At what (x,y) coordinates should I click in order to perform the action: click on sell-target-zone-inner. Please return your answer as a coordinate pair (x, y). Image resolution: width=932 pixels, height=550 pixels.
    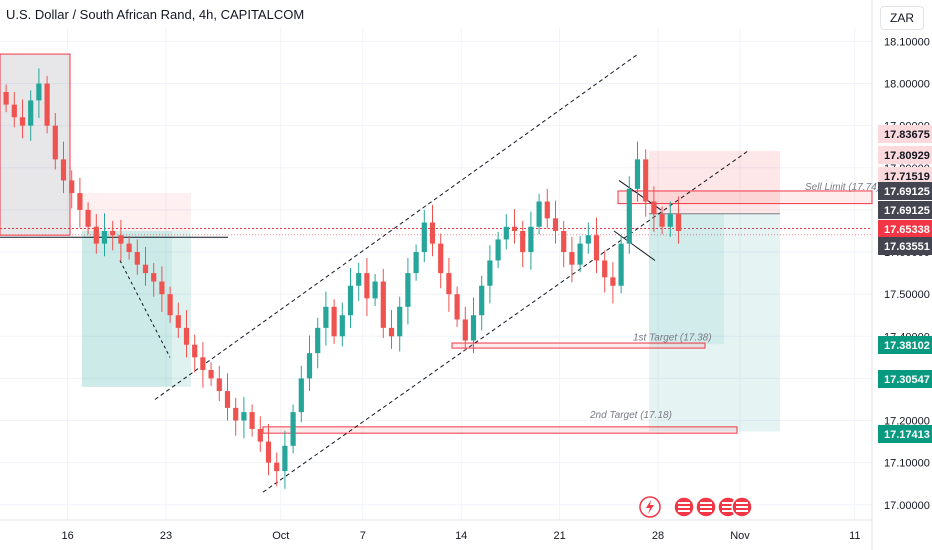
    Looking at the image, I should click on (686, 279).